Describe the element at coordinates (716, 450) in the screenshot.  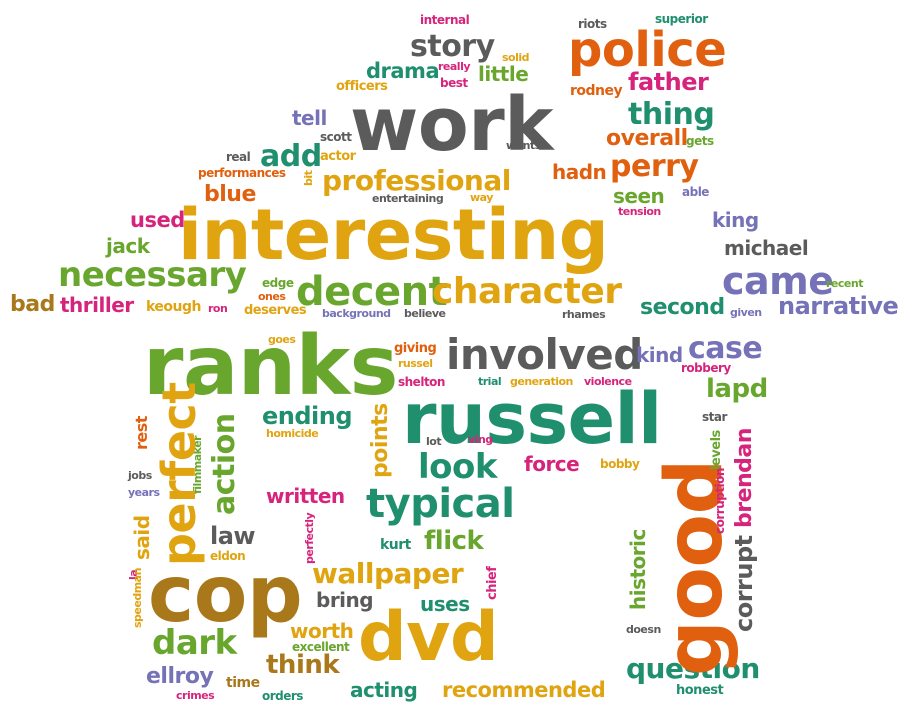
I see `word-levels: levels` at that location.